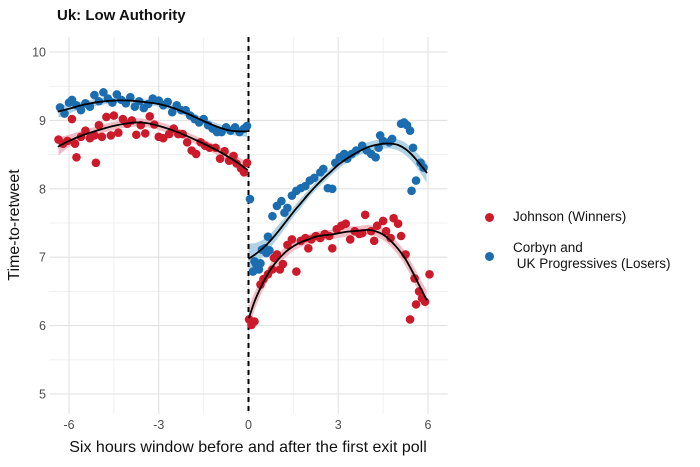  Describe the element at coordinates (158, 425) in the screenshot. I see `x-tick-label: -3` at that location.